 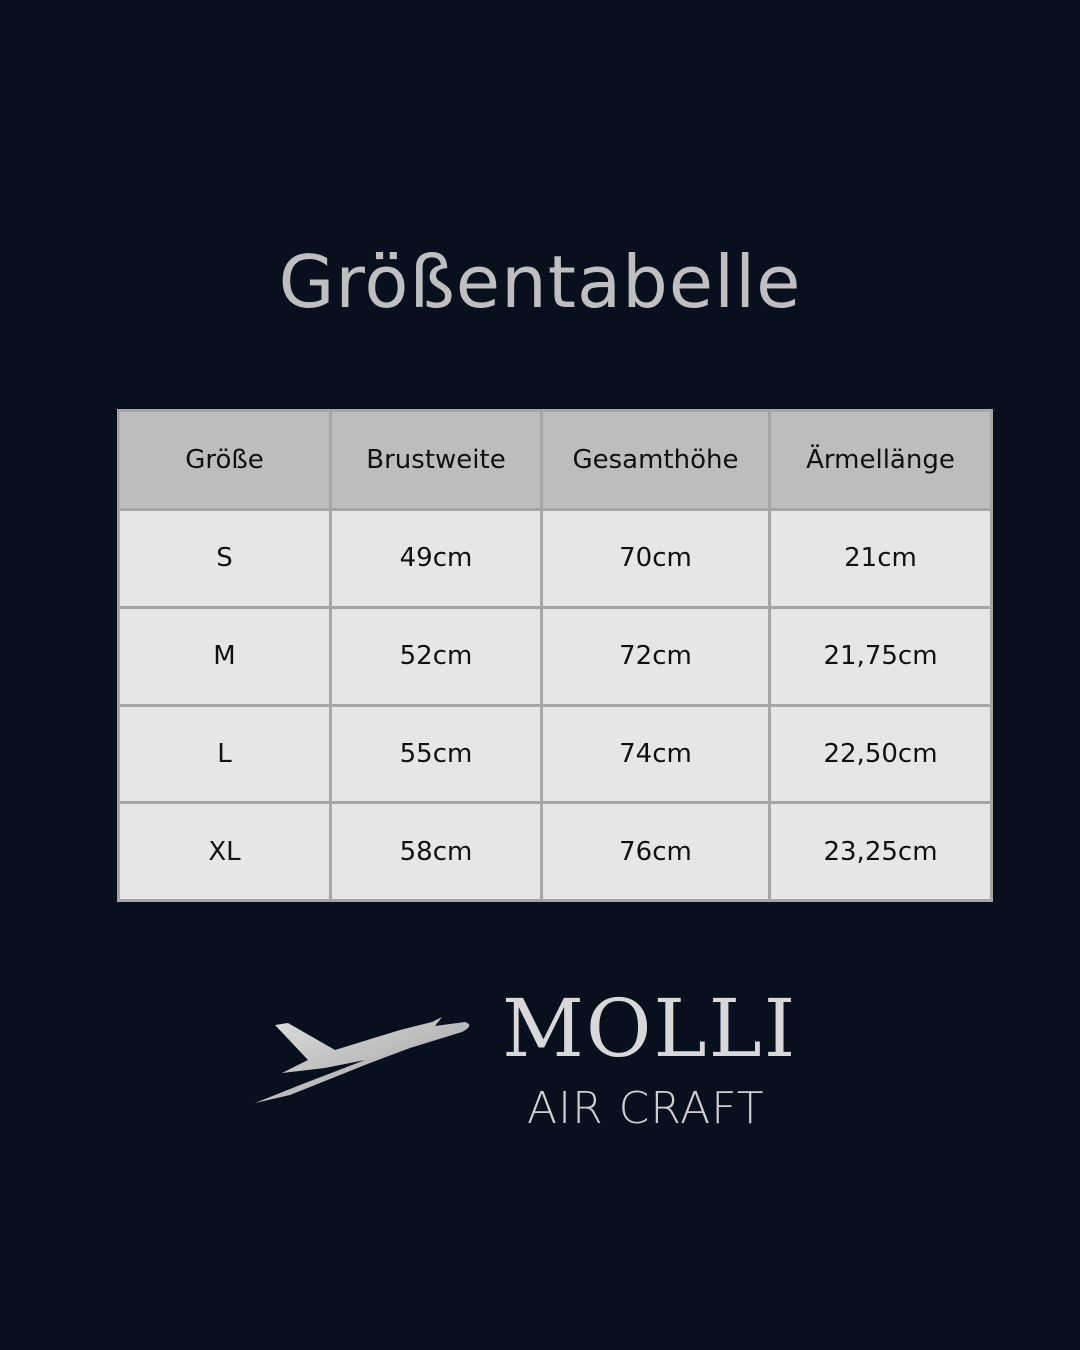 What do you see at coordinates (655, 656) in the screenshot?
I see `cell-length: 72cm` at bounding box center [655, 656].